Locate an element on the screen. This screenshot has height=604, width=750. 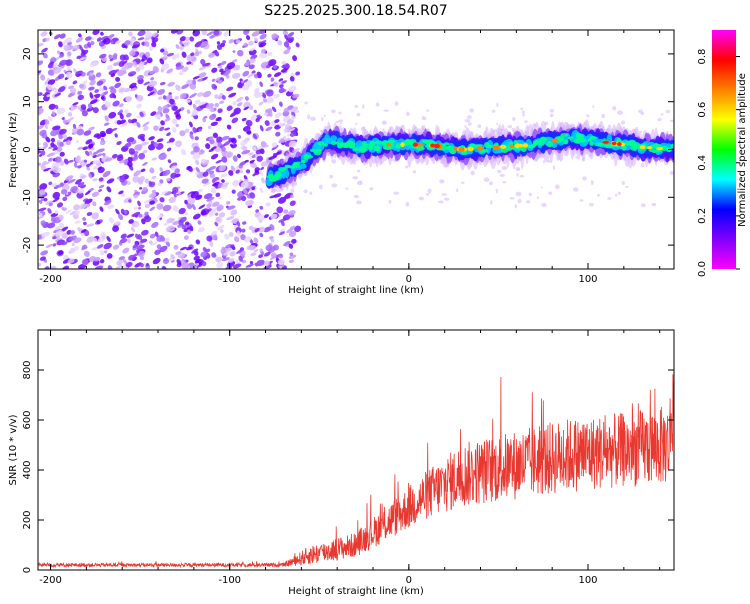
colorbar-tick-label: 0.2 is located at coordinates (702, 216).